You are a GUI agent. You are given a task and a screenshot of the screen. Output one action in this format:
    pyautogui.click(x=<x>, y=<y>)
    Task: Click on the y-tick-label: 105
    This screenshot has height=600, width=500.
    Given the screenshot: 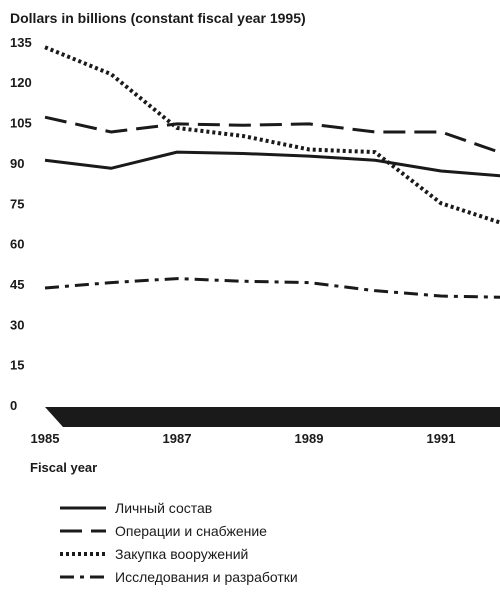 What is the action you would take?
    pyautogui.click(x=21, y=123)
    